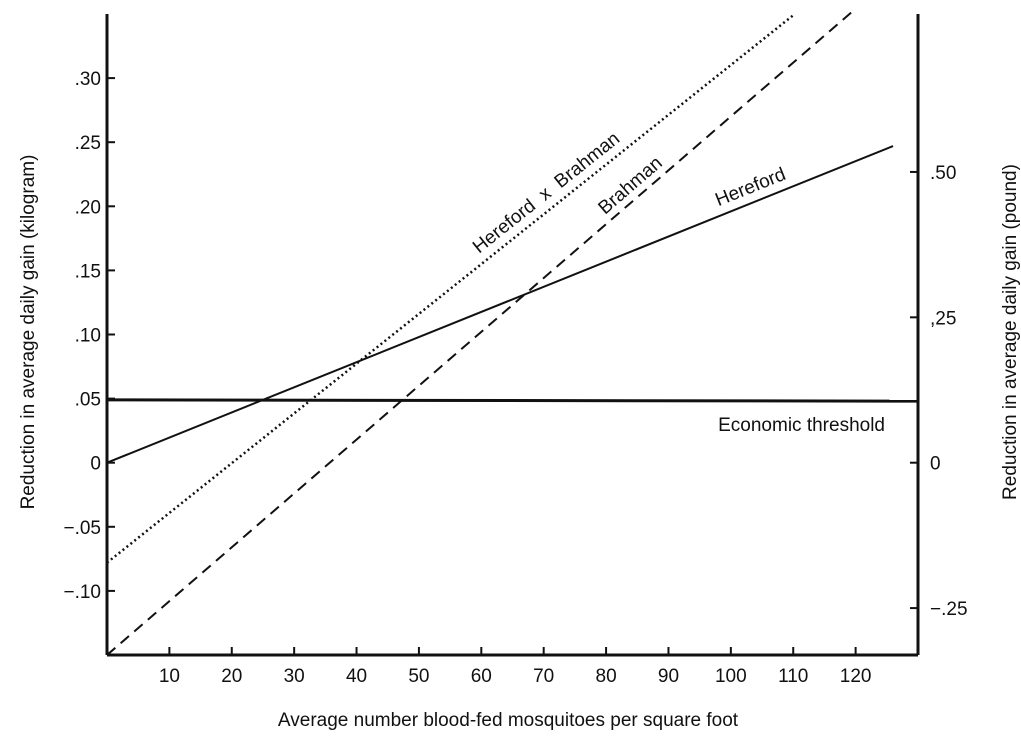 The image size is (1021, 737). What do you see at coordinates (231, 676) in the screenshot?
I see `x-tick-label: 20` at bounding box center [231, 676].